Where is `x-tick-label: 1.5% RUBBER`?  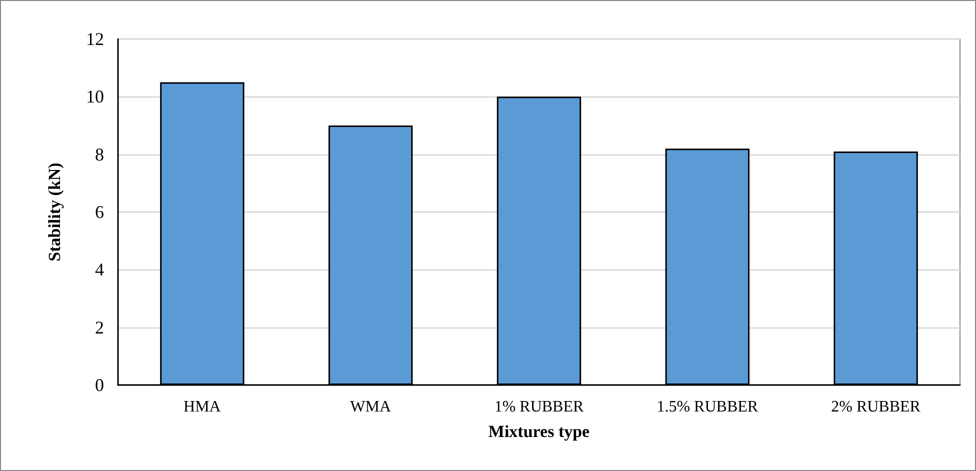
x-tick-label: 1.5% RUBBER is located at coordinates (707, 407).